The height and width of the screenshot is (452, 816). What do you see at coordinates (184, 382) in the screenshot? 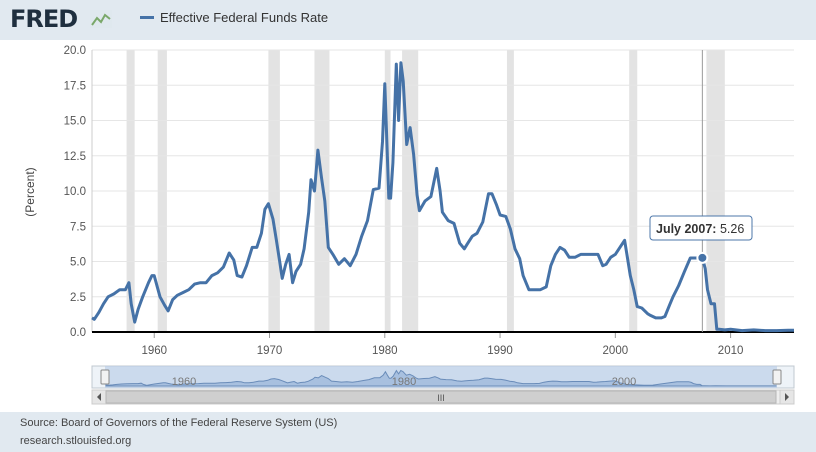
I see `nav-label-1960: 1960` at bounding box center [184, 382].